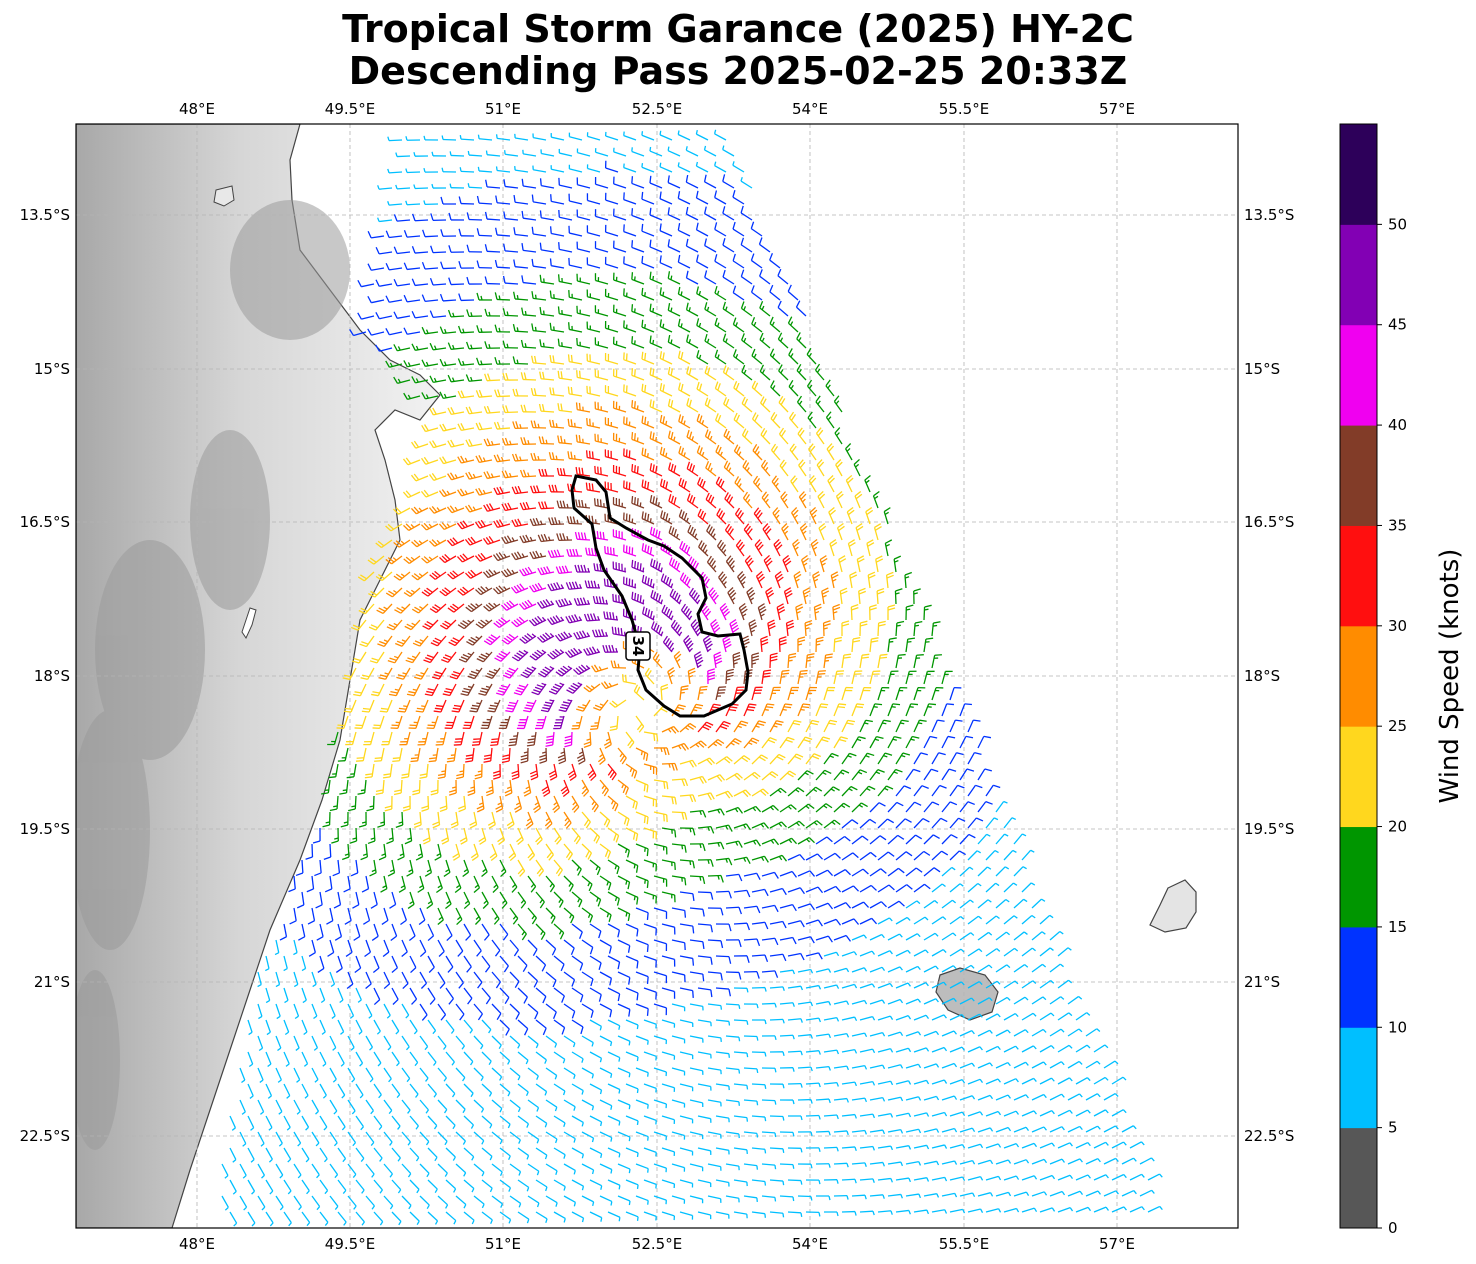 Image resolution: width=1476 pixels, height=1264 pixels. Describe the element at coordinates (657, 109) in the screenshot. I see `tick-label: 52.5°E` at that location.